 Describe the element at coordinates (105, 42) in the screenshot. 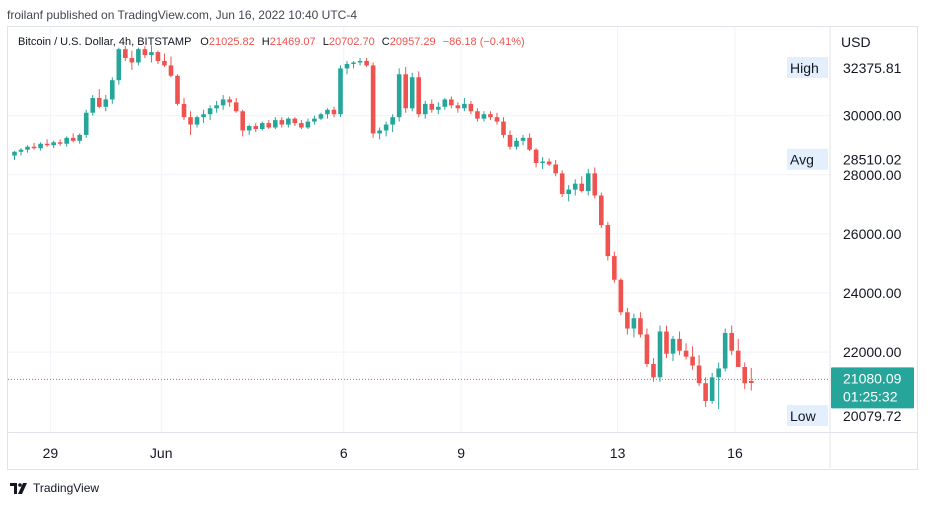

I see `symbol-label: Bitcoin / U.S. Dollar, 4h, BITSTAMP` at that location.